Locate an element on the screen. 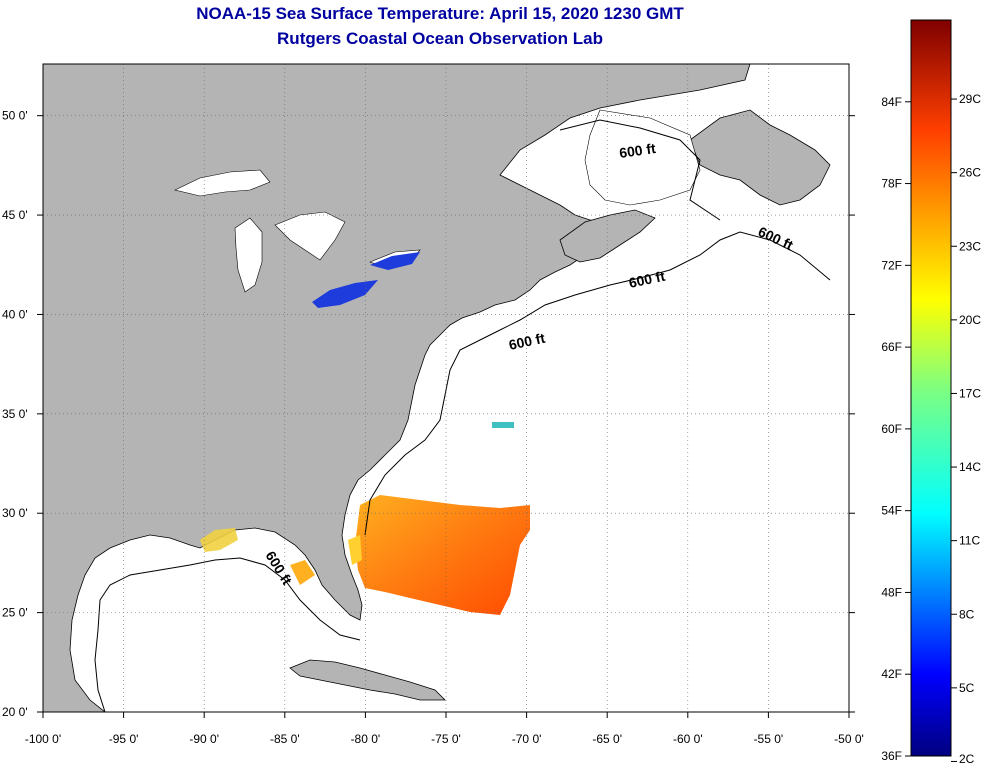  colorbar-f-label: 36F is located at coordinates (891, 756).